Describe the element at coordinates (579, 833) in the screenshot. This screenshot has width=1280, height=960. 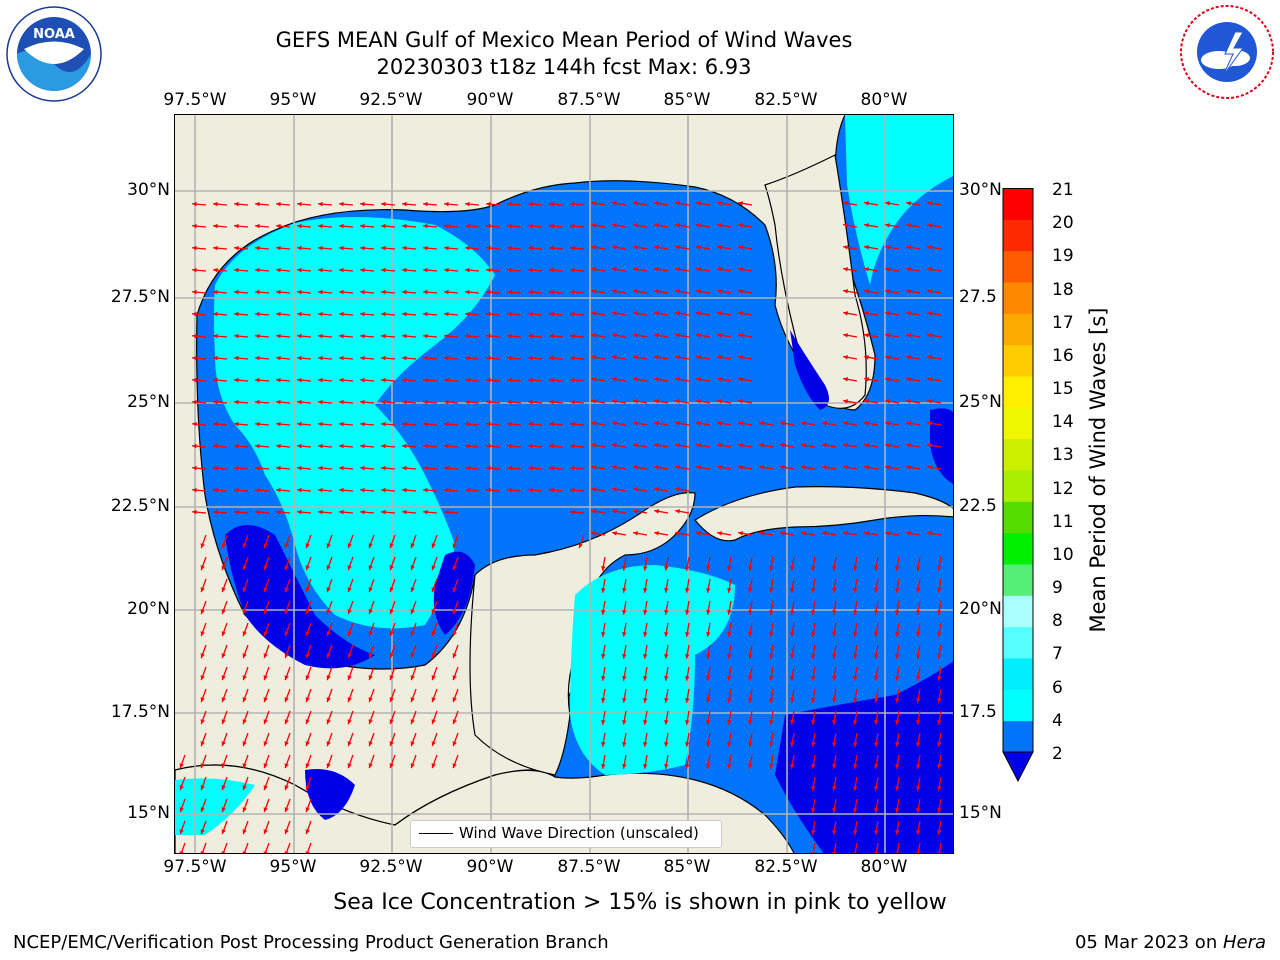
I see `legend-label: Wind Wave Direction (unscaled)` at that location.